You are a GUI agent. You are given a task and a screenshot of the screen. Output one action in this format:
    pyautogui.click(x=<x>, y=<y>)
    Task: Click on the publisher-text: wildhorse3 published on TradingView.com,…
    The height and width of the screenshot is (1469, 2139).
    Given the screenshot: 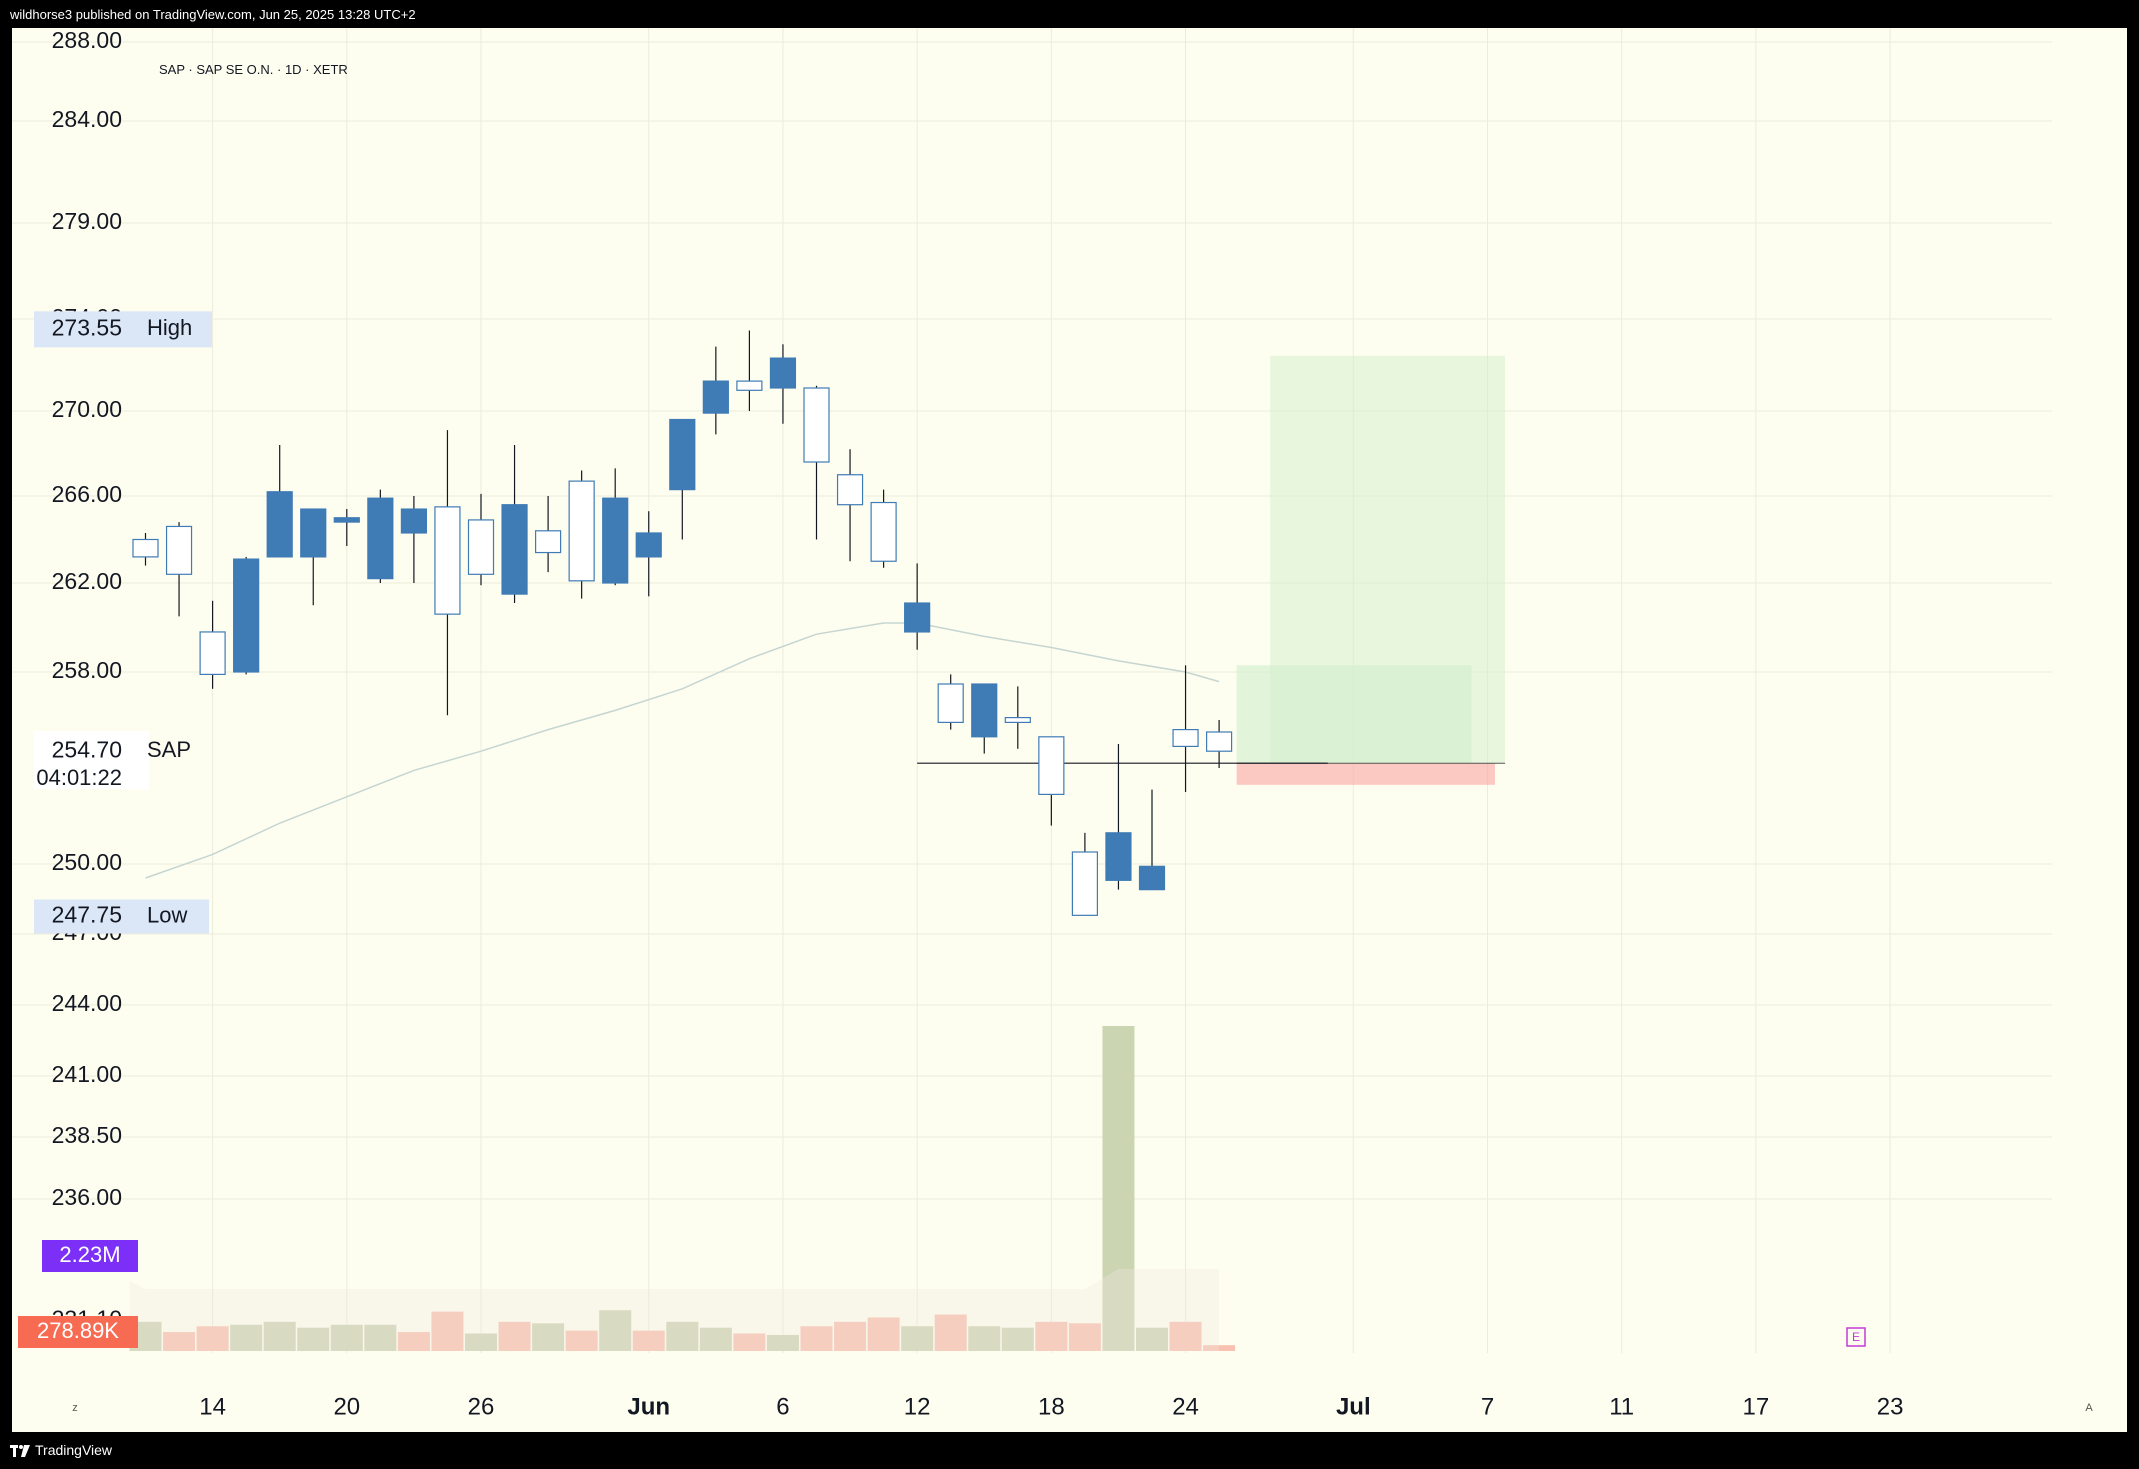 What is the action you would take?
    pyautogui.click(x=213, y=14)
    